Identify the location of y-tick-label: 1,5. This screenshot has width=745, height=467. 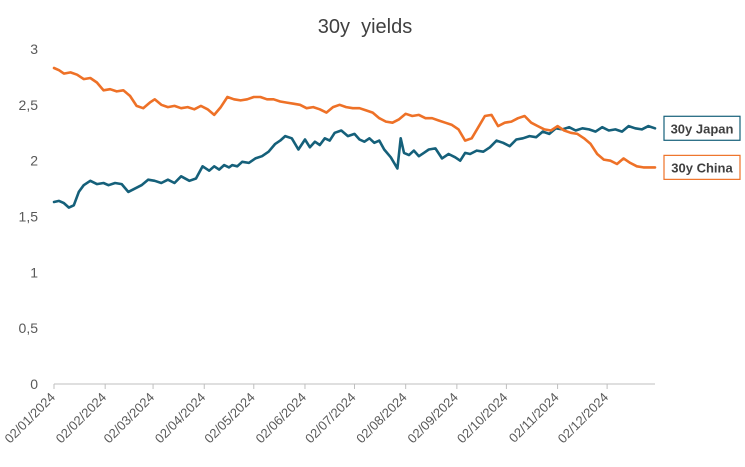
(29, 217).